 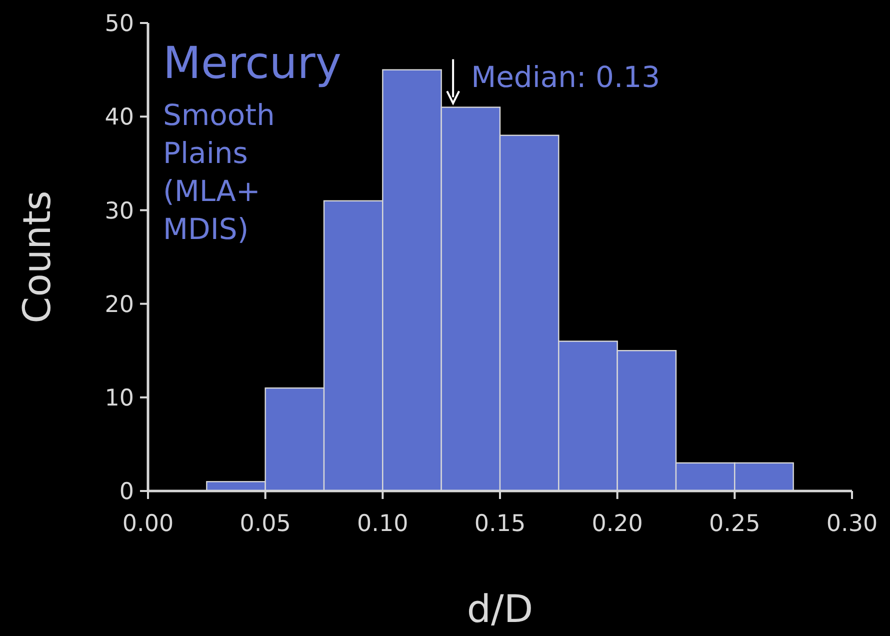 I want to click on x-tick-label: 0.00, so click(x=148, y=524).